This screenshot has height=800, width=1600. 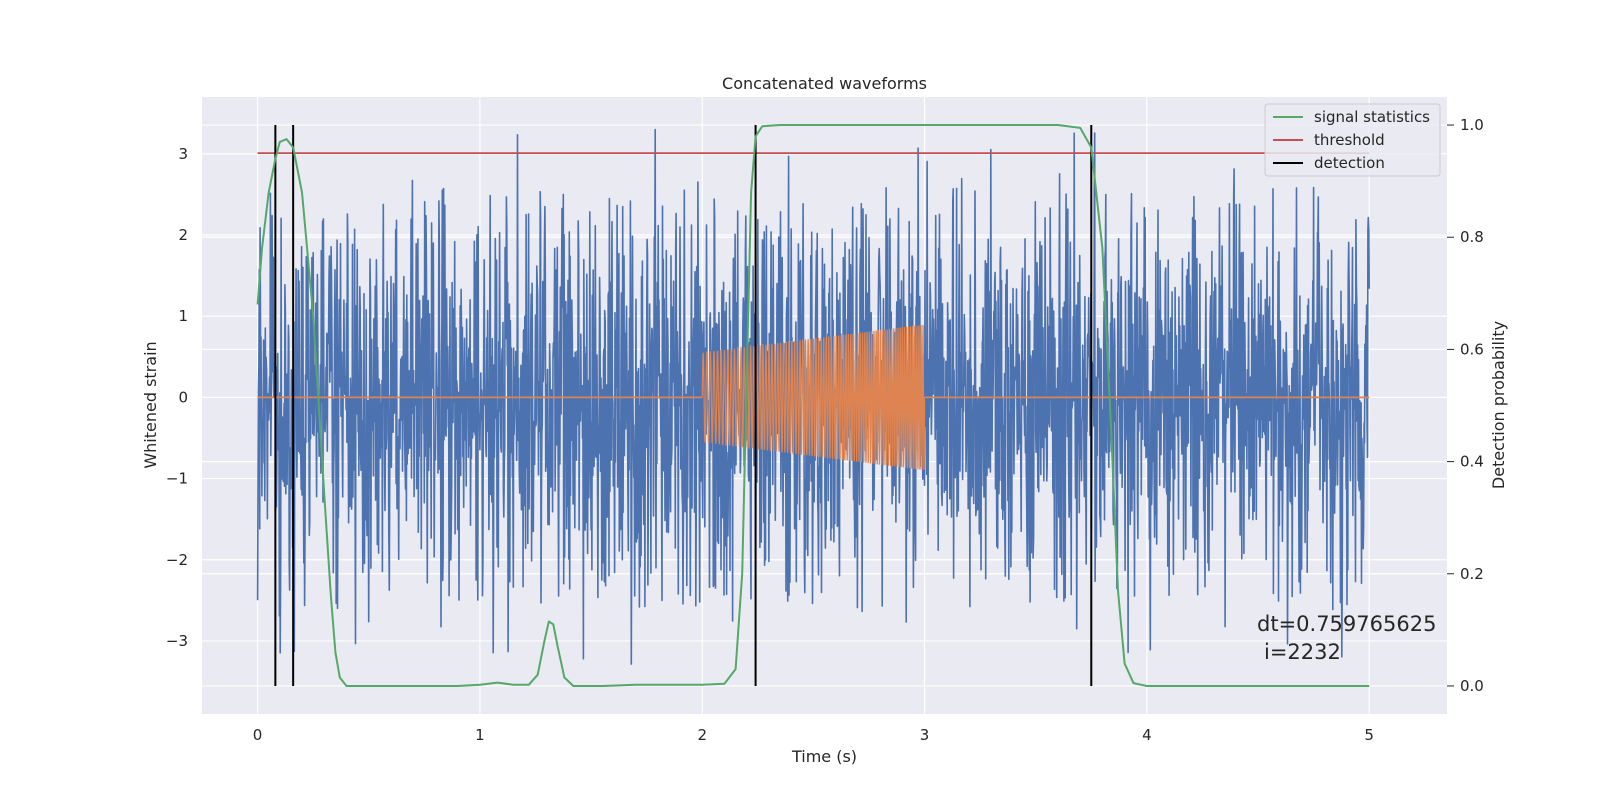 I want to click on y-tick-label: 0, so click(x=183, y=397).